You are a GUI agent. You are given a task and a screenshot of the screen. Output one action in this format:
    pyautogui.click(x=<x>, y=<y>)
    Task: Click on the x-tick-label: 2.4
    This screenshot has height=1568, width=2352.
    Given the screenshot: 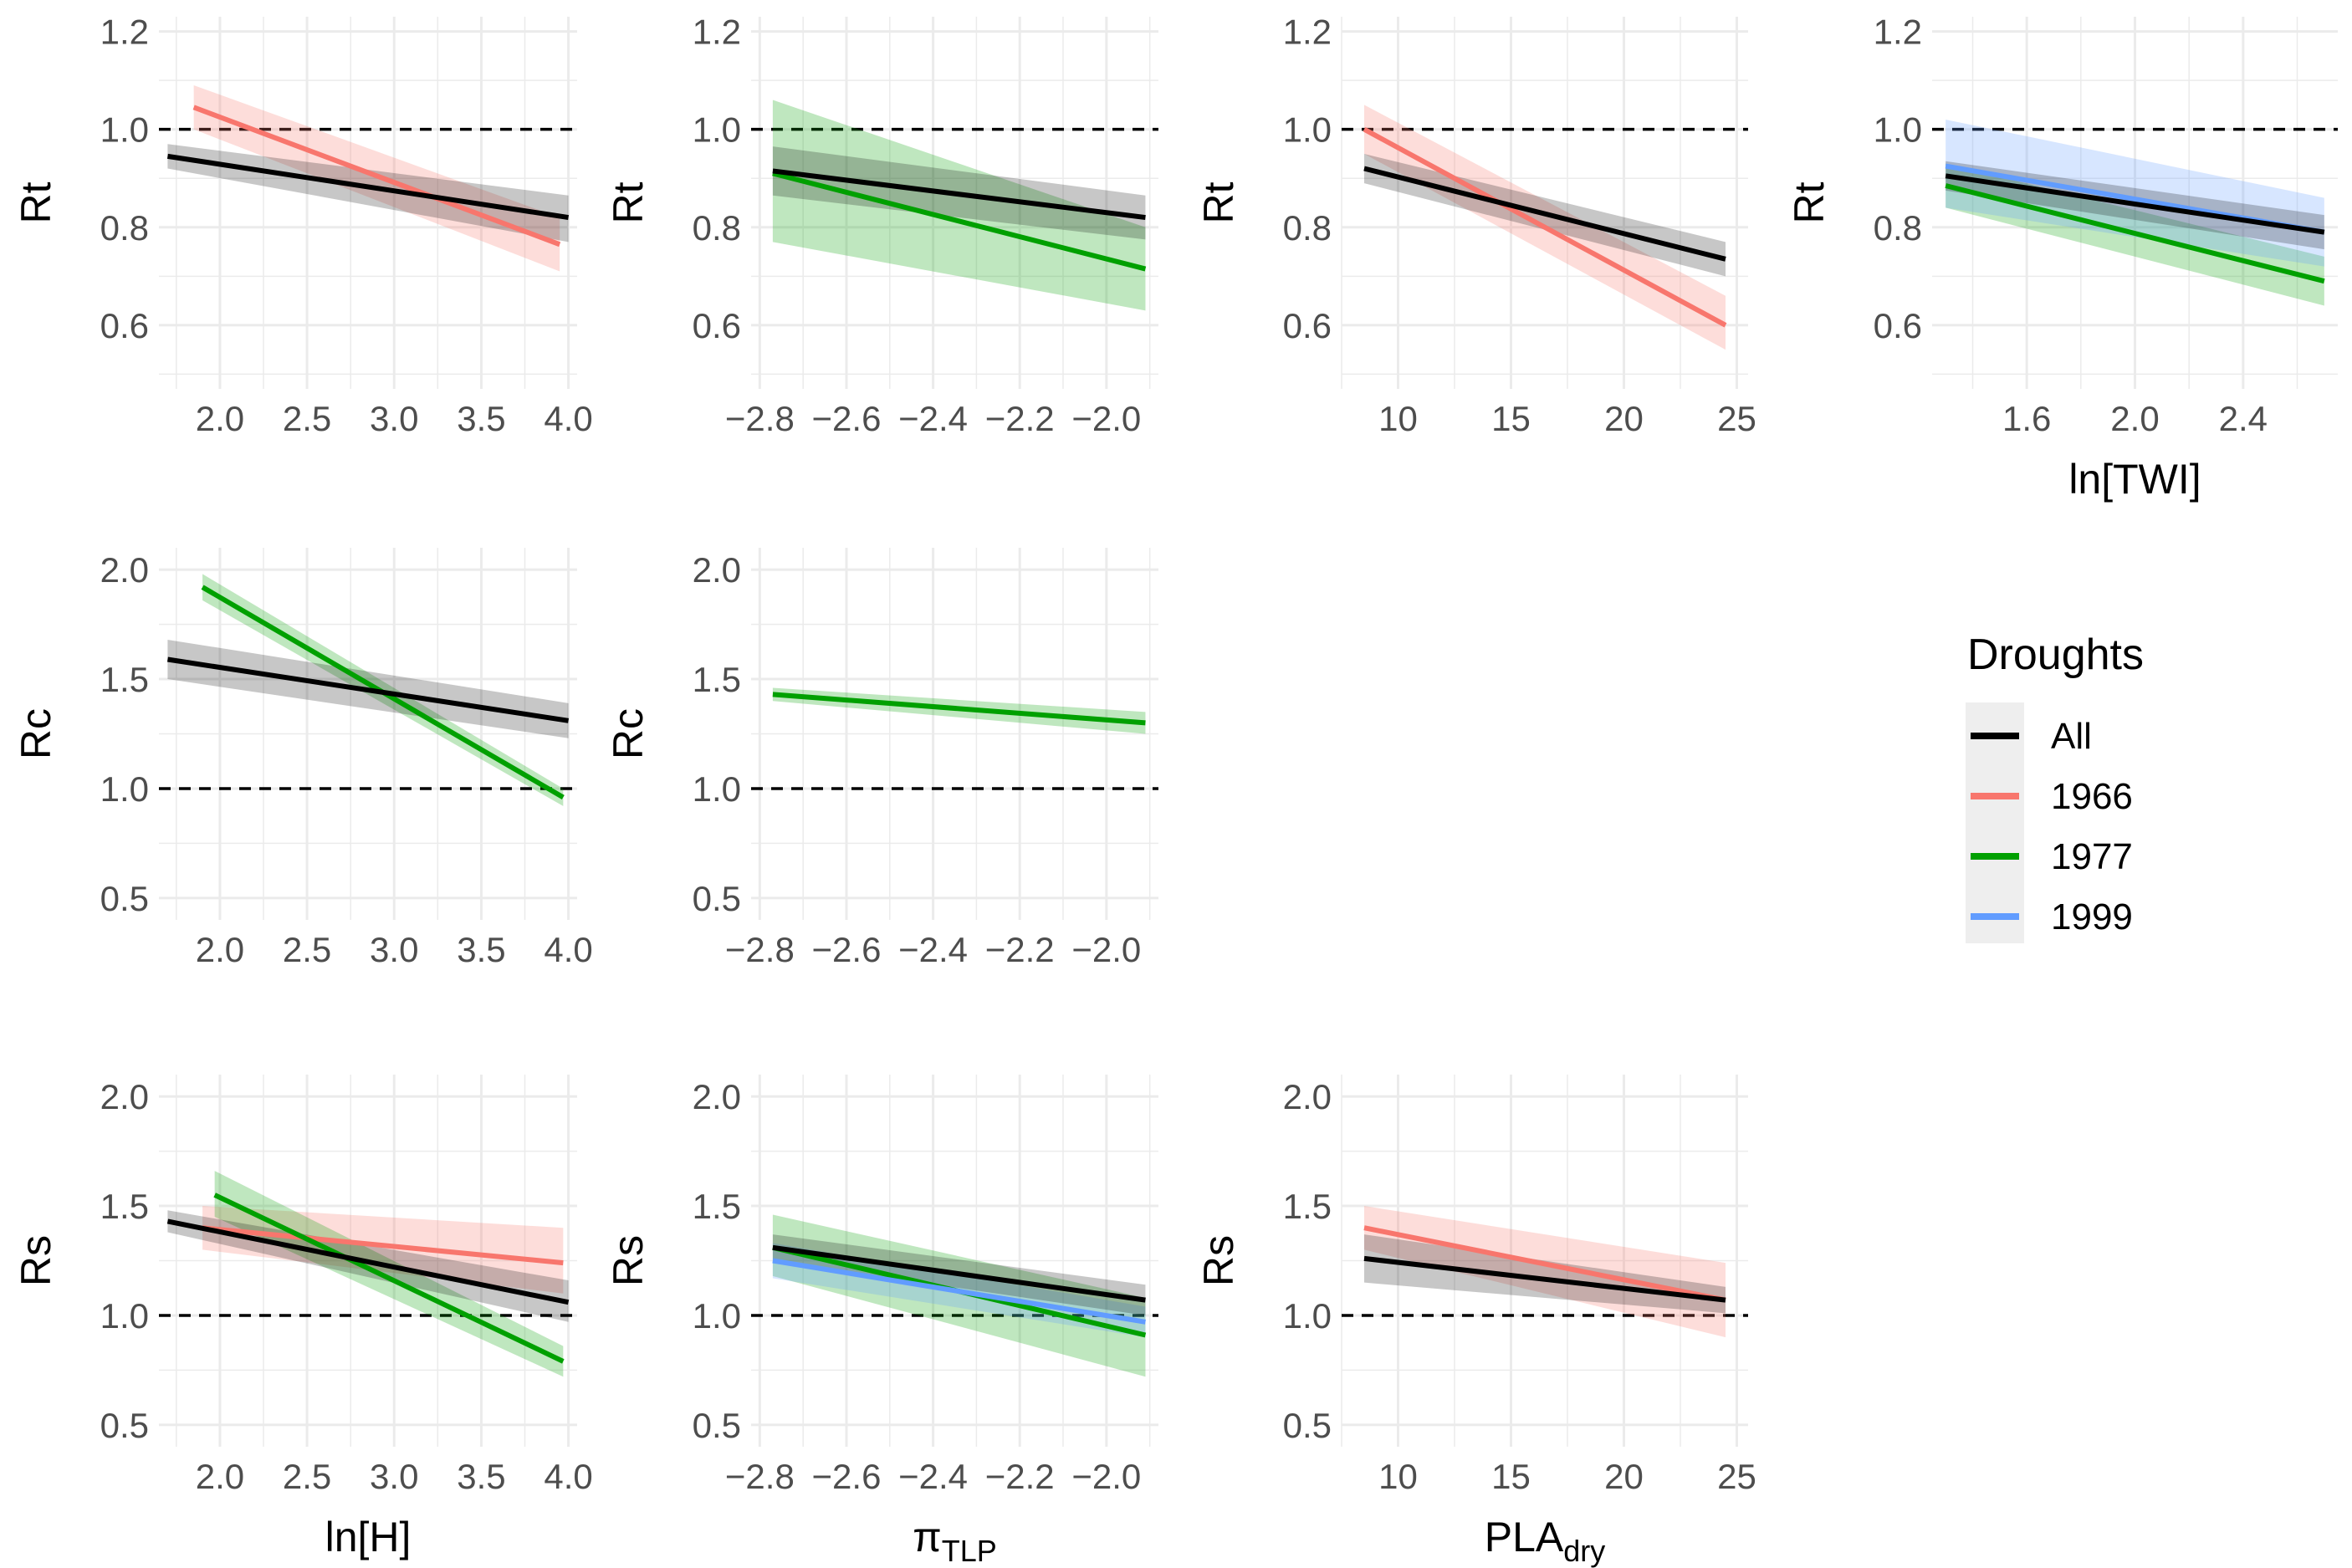 What is the action you would take?
    pyautogui.click(x=2243, y=418)
    